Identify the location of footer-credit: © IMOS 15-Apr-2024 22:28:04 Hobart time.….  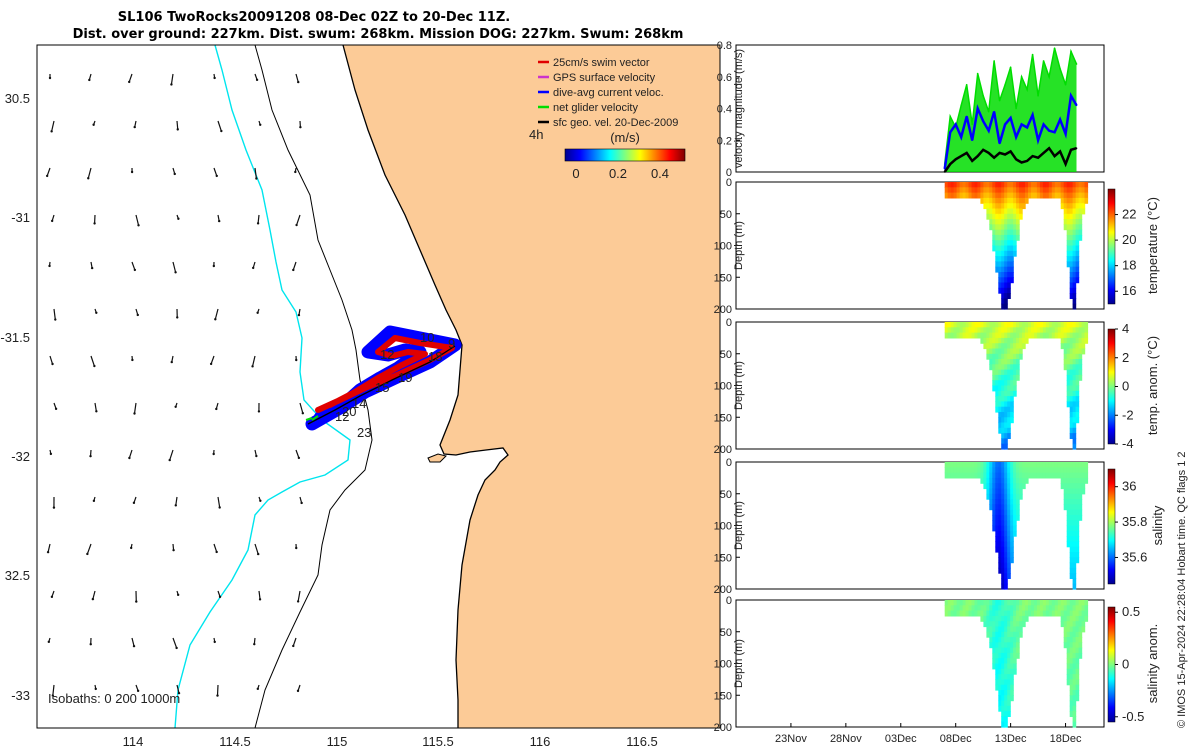
(1182, 589).